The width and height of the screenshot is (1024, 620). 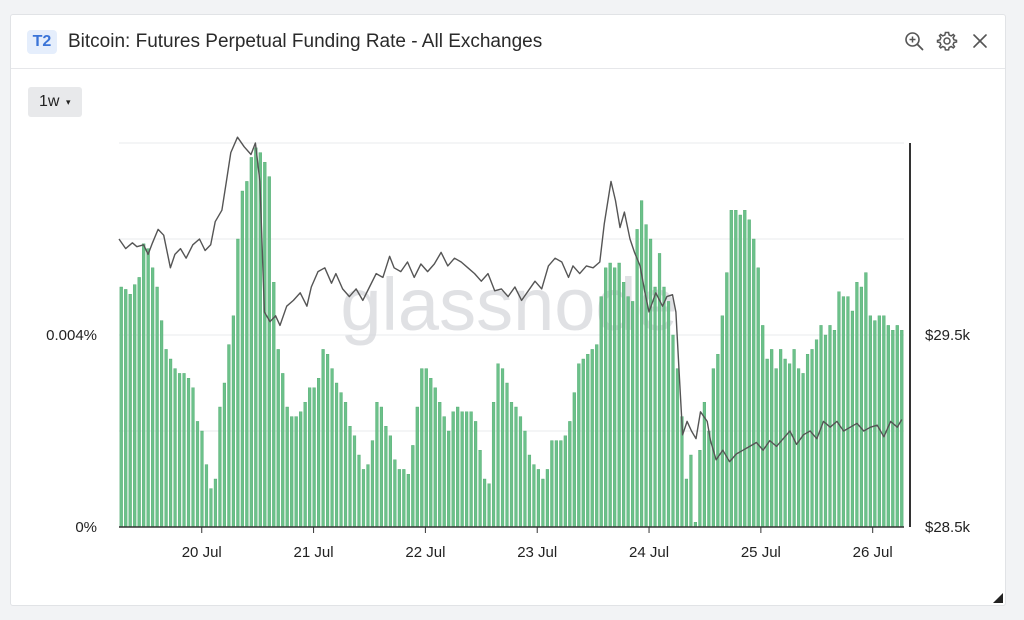 What do you see at coordinates (86, 527) in the screenshot?
I see `left-tick-label: 0%` at bounding box center [86, 527].